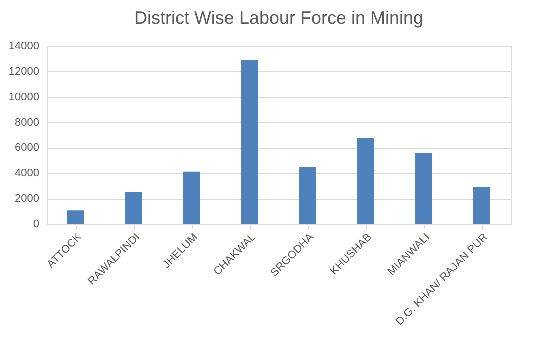  I want to click on y-tick-label: 14000, so click(24, 46).